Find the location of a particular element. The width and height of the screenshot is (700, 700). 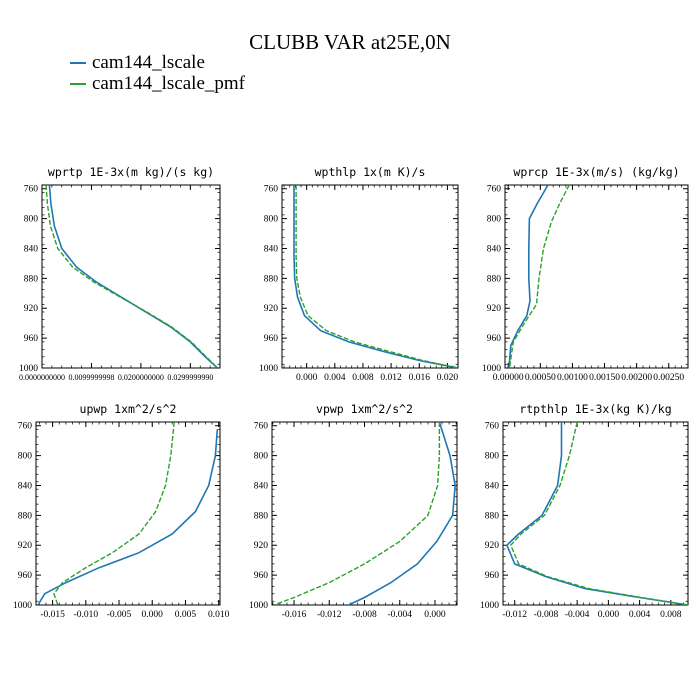

x-tick-label: -0.010 is located at coordinates (86, 615).